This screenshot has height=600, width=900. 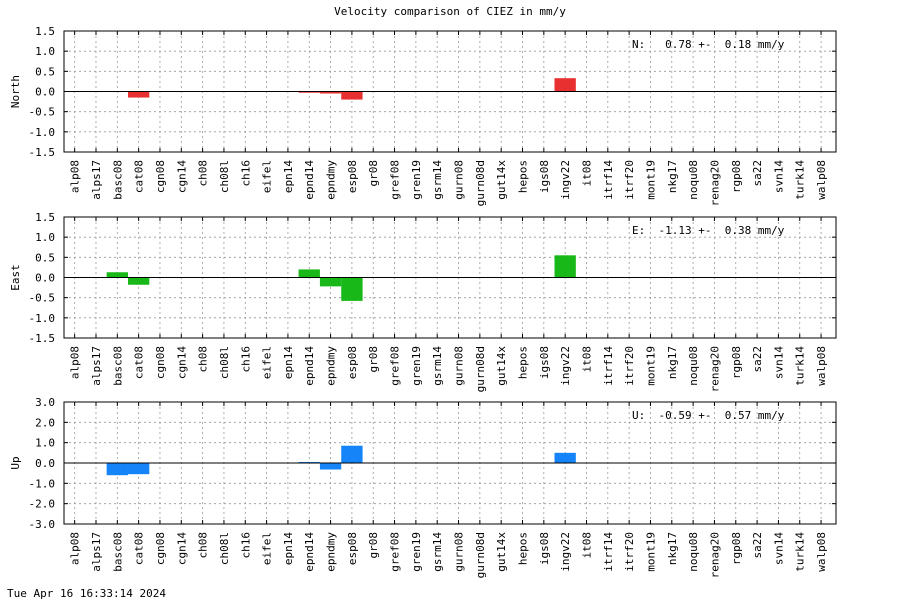 What do you see at coordinates (15, 91) in the screenshot?
I see `y-axis-label: North` at bounding box center [15, 91].